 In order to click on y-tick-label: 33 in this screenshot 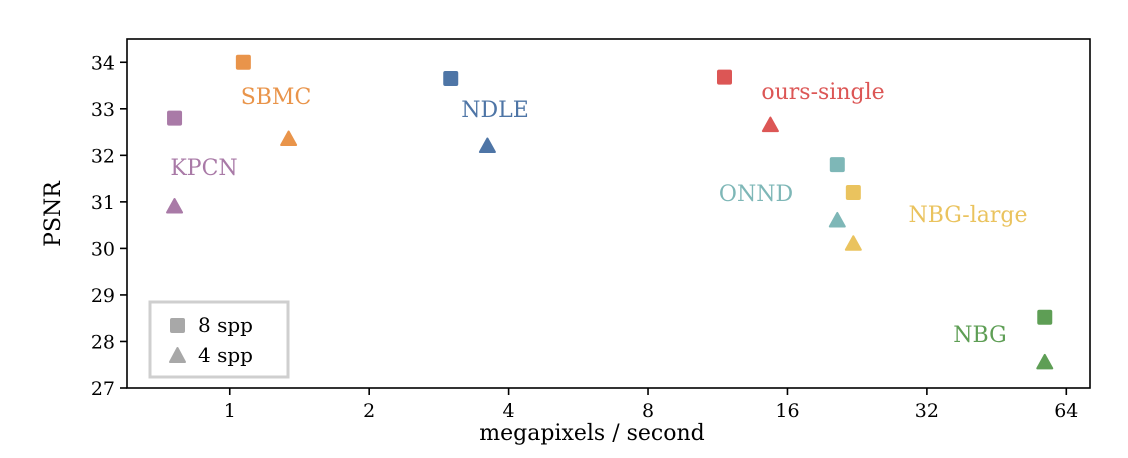, I will do `click(103, 110)`.